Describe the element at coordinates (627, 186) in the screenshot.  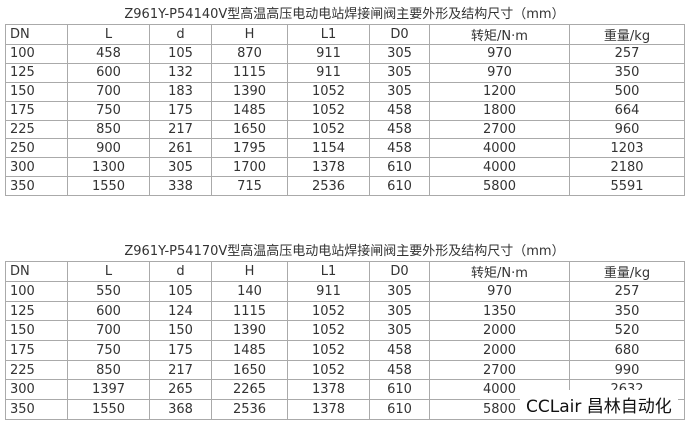
I see `cell: 5591` at that location.